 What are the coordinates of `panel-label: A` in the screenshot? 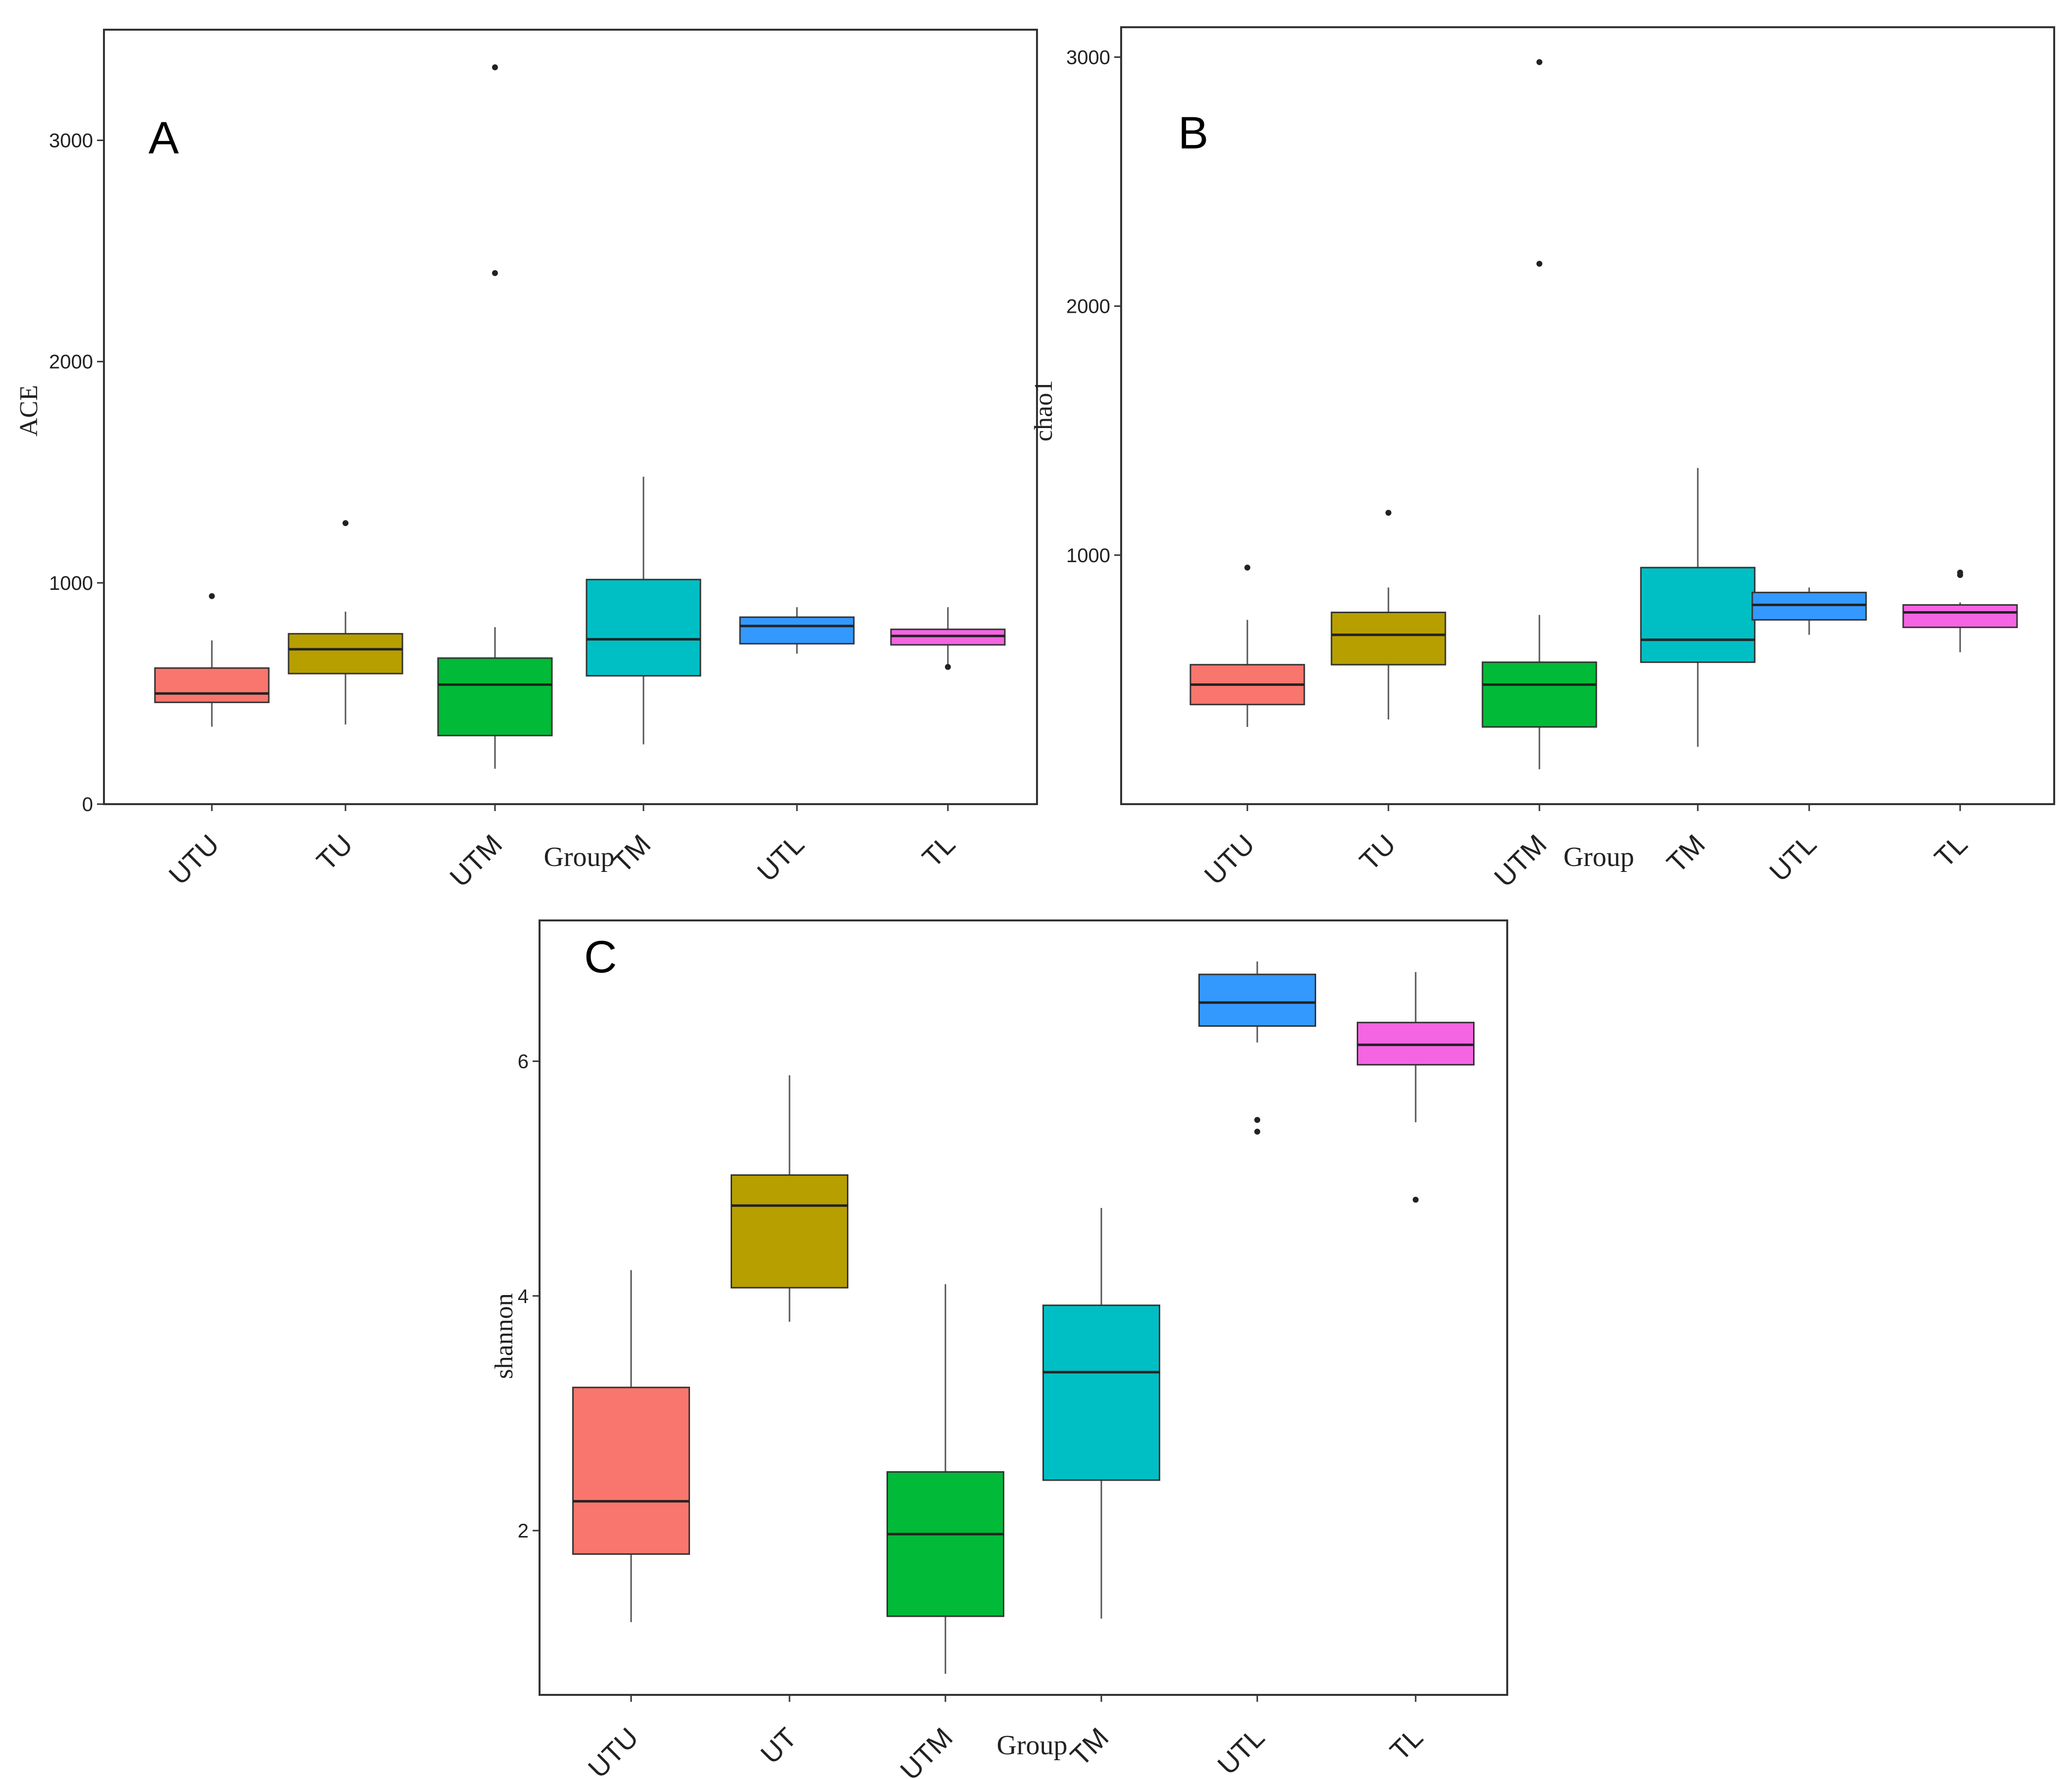 It's located at (163, 138).